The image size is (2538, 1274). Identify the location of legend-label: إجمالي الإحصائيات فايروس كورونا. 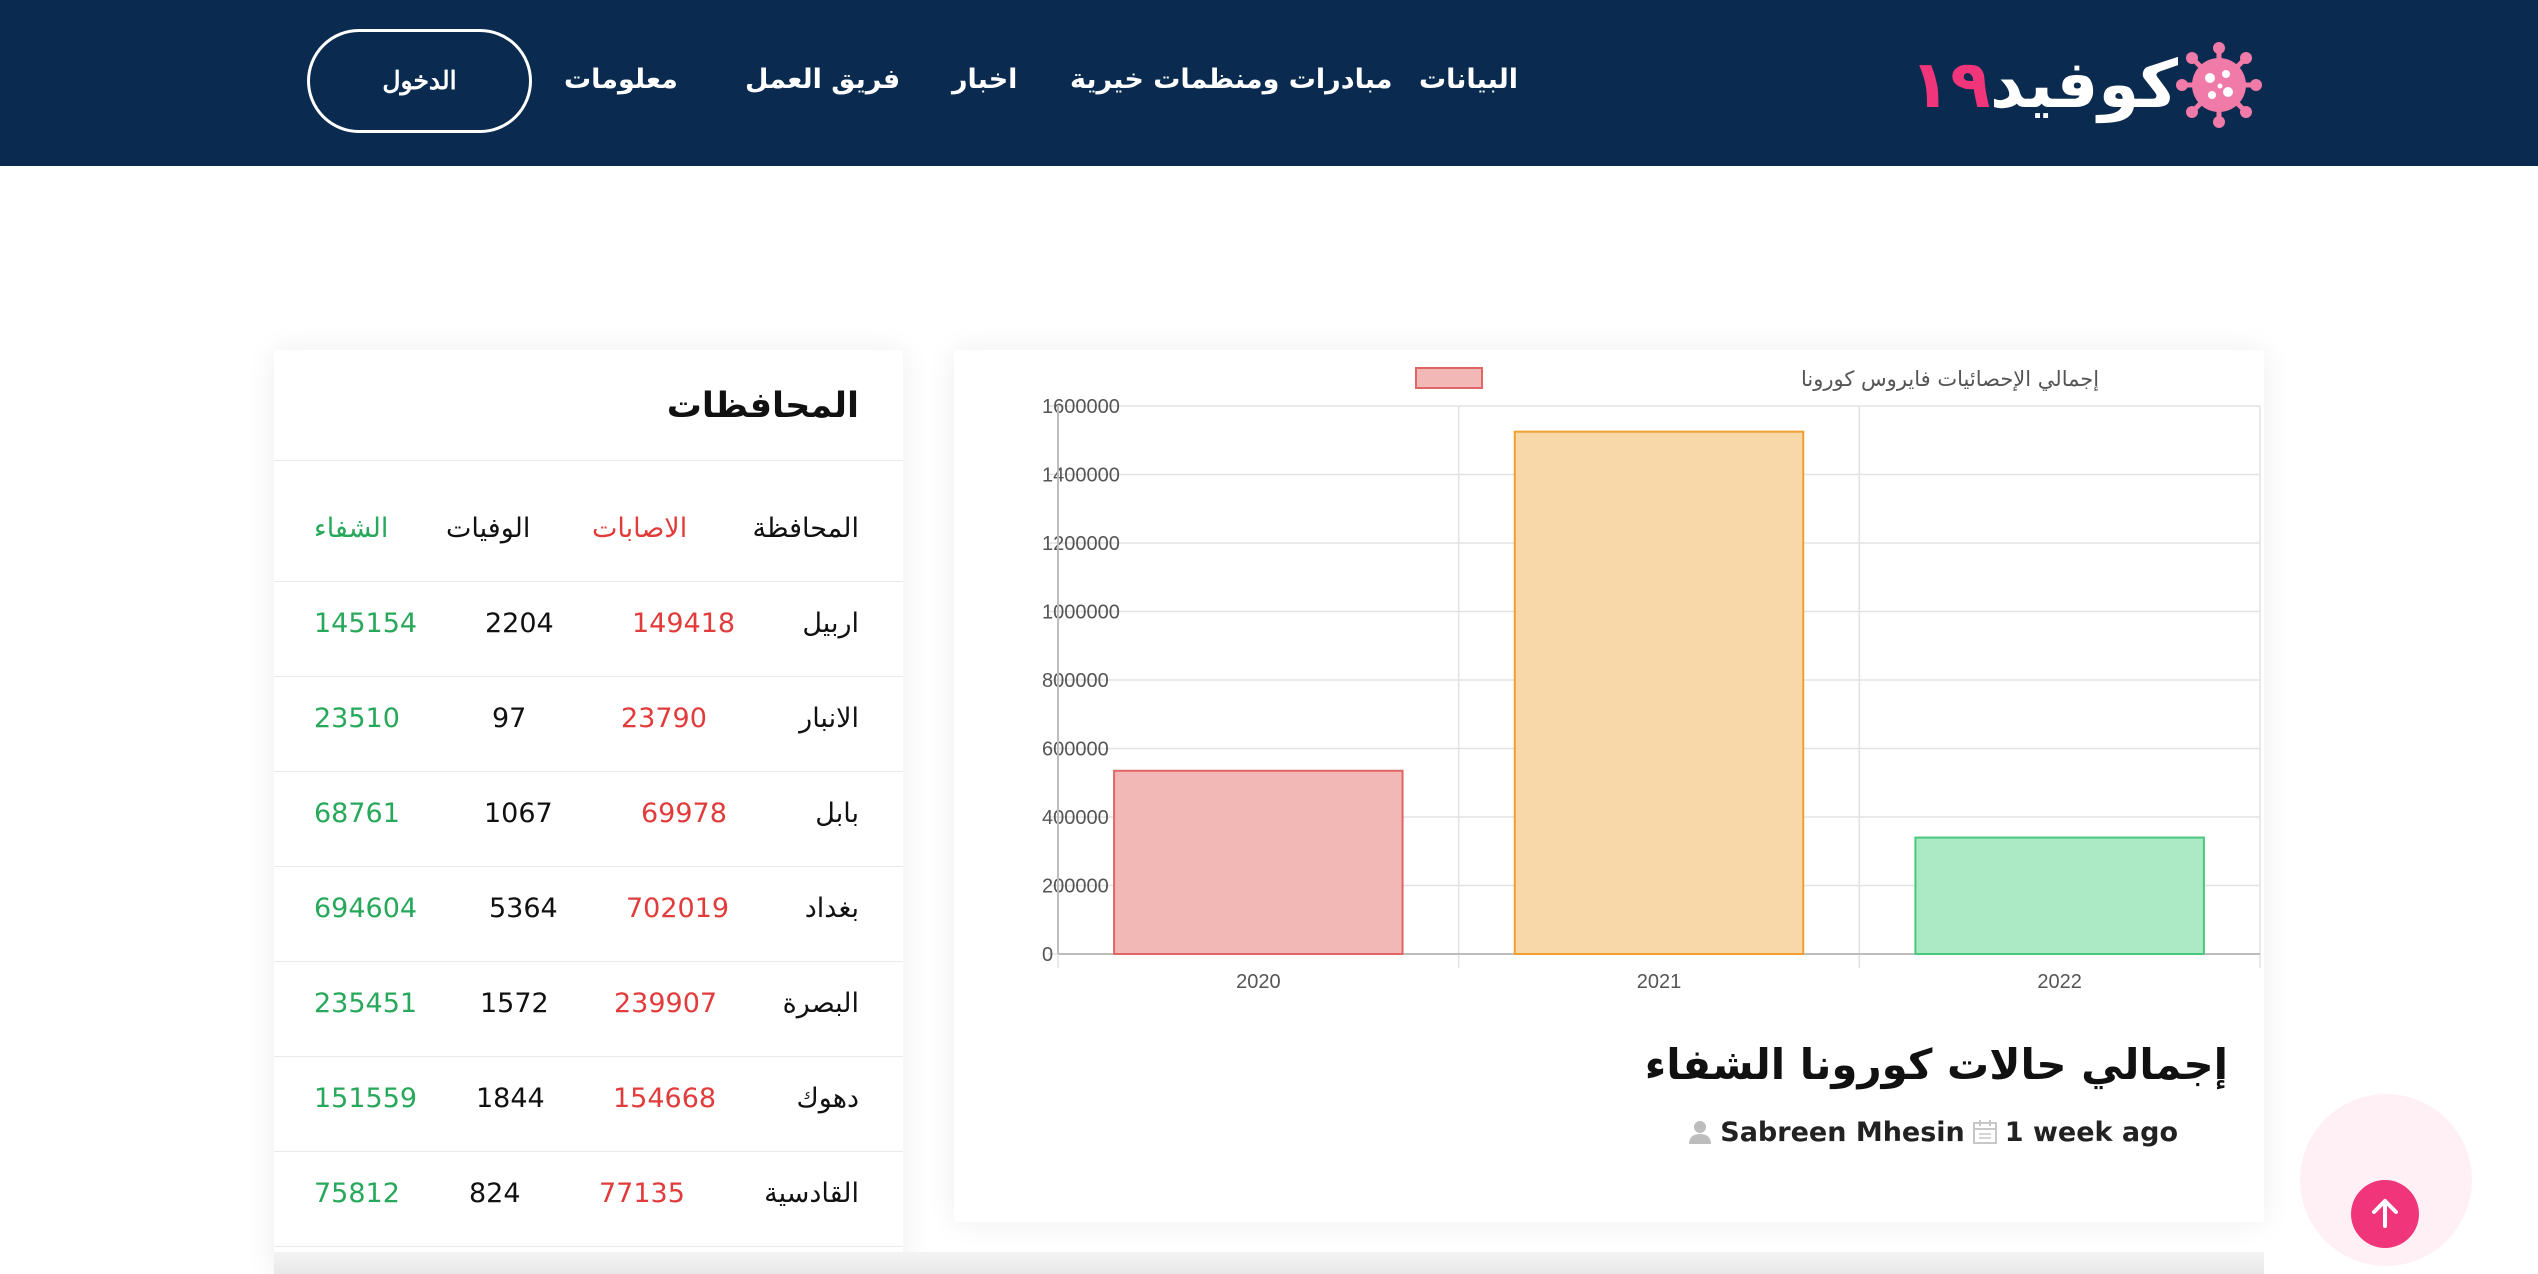
(1950, 379).